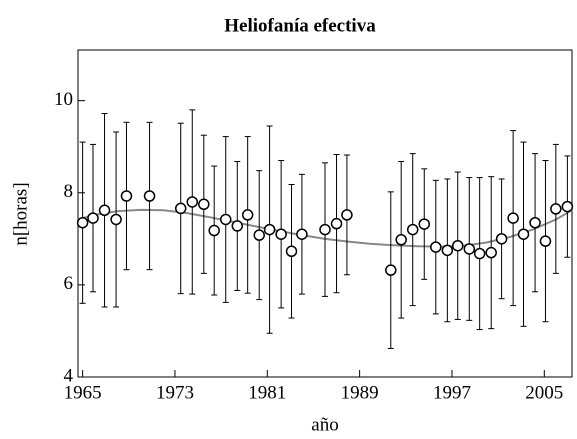  I want to click on y-tick-label: 8, so click(69, 191).